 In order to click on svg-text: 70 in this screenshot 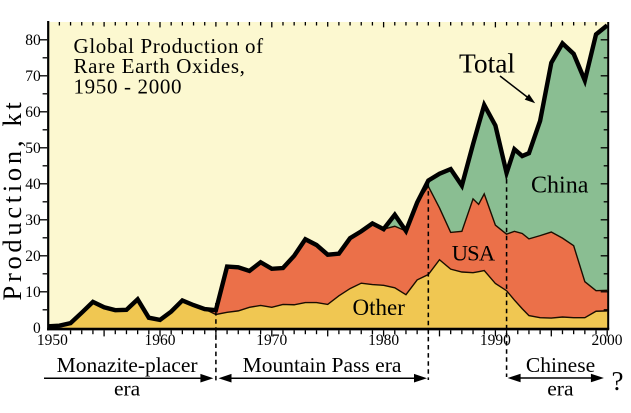, I will do `click(33, 76)`.